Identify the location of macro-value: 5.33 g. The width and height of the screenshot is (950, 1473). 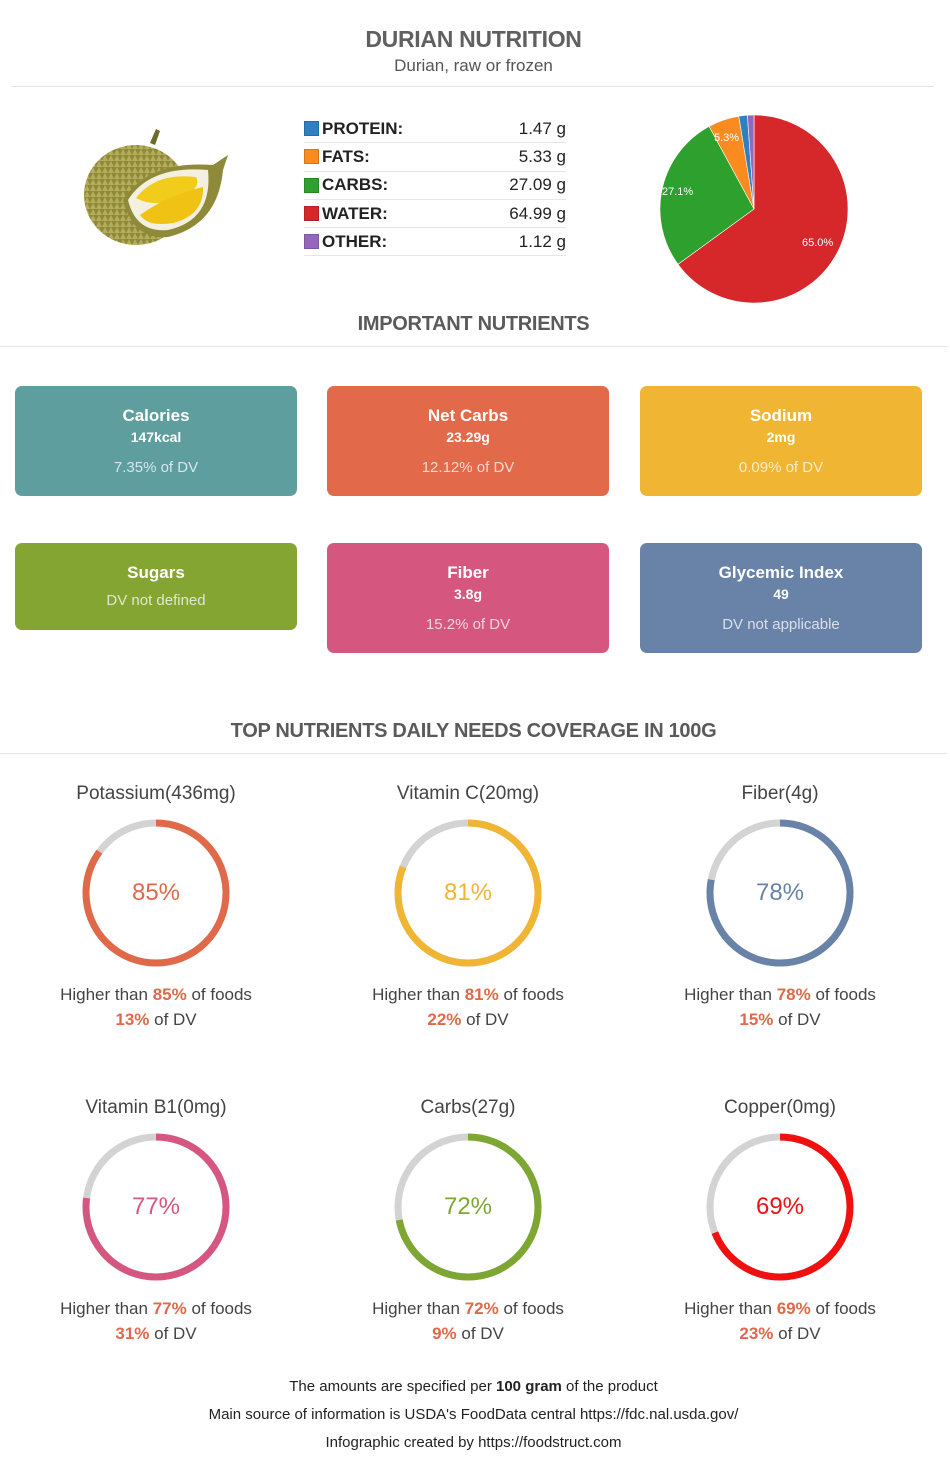
(542, 156).